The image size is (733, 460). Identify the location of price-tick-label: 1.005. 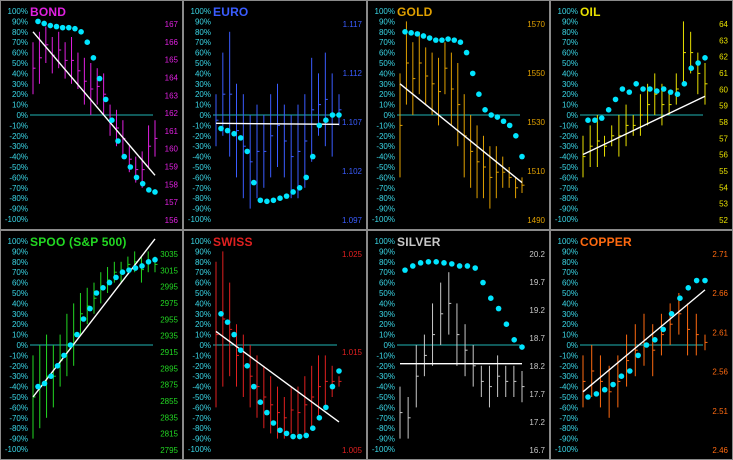
(352, 450).